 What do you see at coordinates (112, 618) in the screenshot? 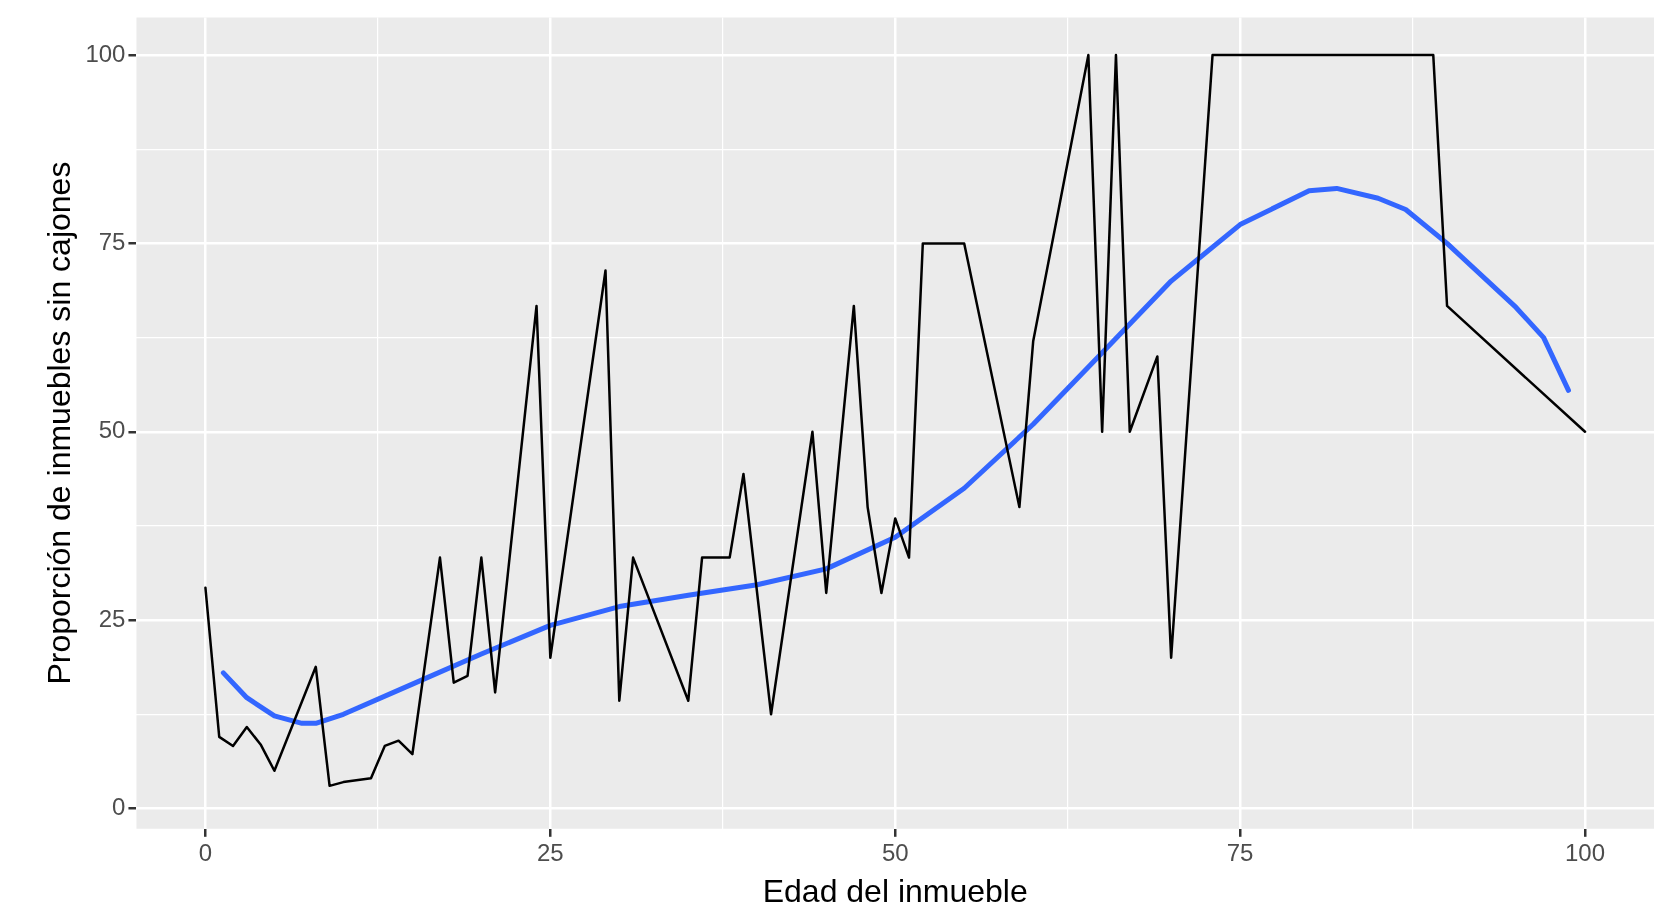
I see `y-tick-label: 25` at bounding box center [112, 618].